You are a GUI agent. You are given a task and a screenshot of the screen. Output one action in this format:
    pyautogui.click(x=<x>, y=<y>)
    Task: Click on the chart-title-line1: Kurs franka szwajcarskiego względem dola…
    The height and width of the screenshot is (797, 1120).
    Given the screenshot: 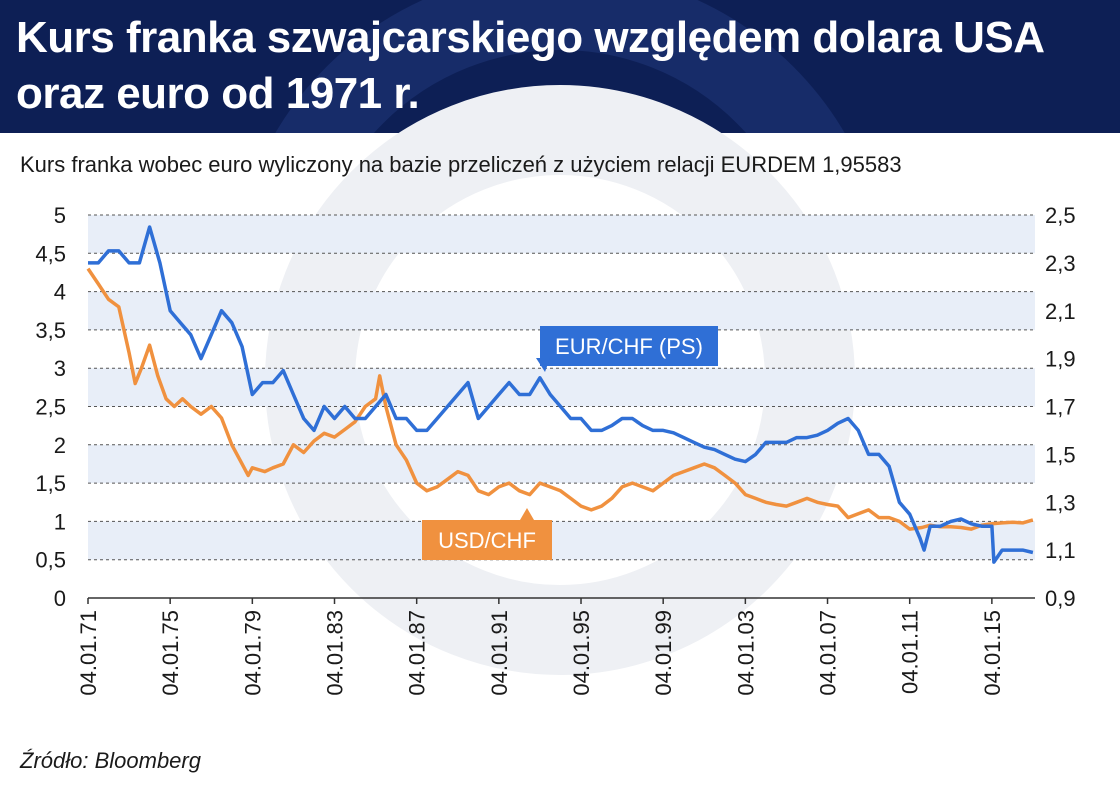 What is the action you would take?
    pyautogui.click(x=530, y=37)
    